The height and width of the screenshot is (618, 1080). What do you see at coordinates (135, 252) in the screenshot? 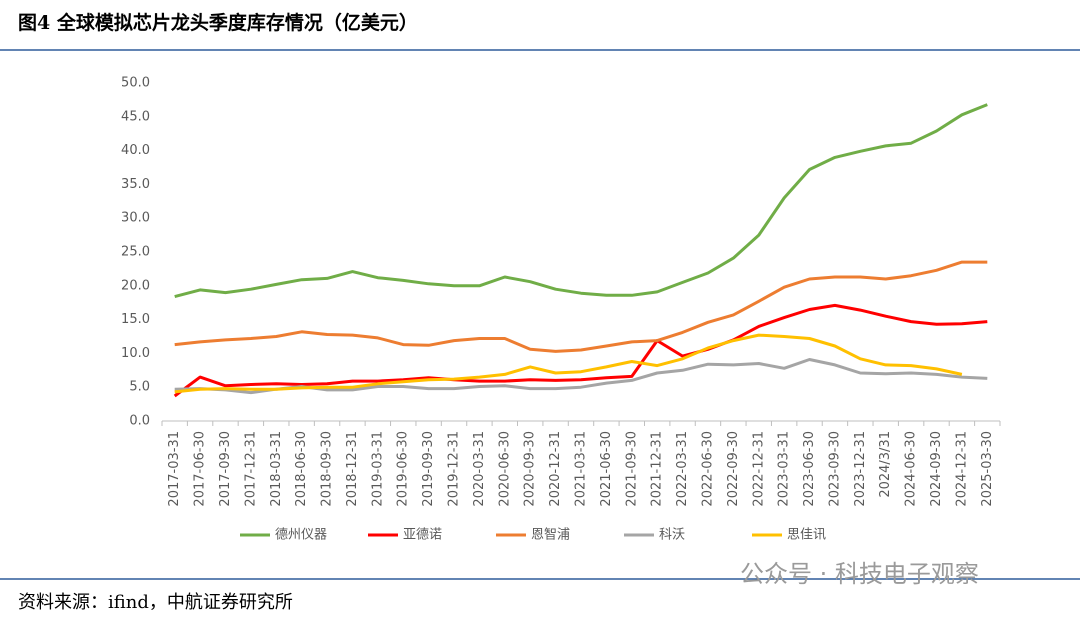
I see `y-tick-label: 25.0` at bounding box center [135, 252].